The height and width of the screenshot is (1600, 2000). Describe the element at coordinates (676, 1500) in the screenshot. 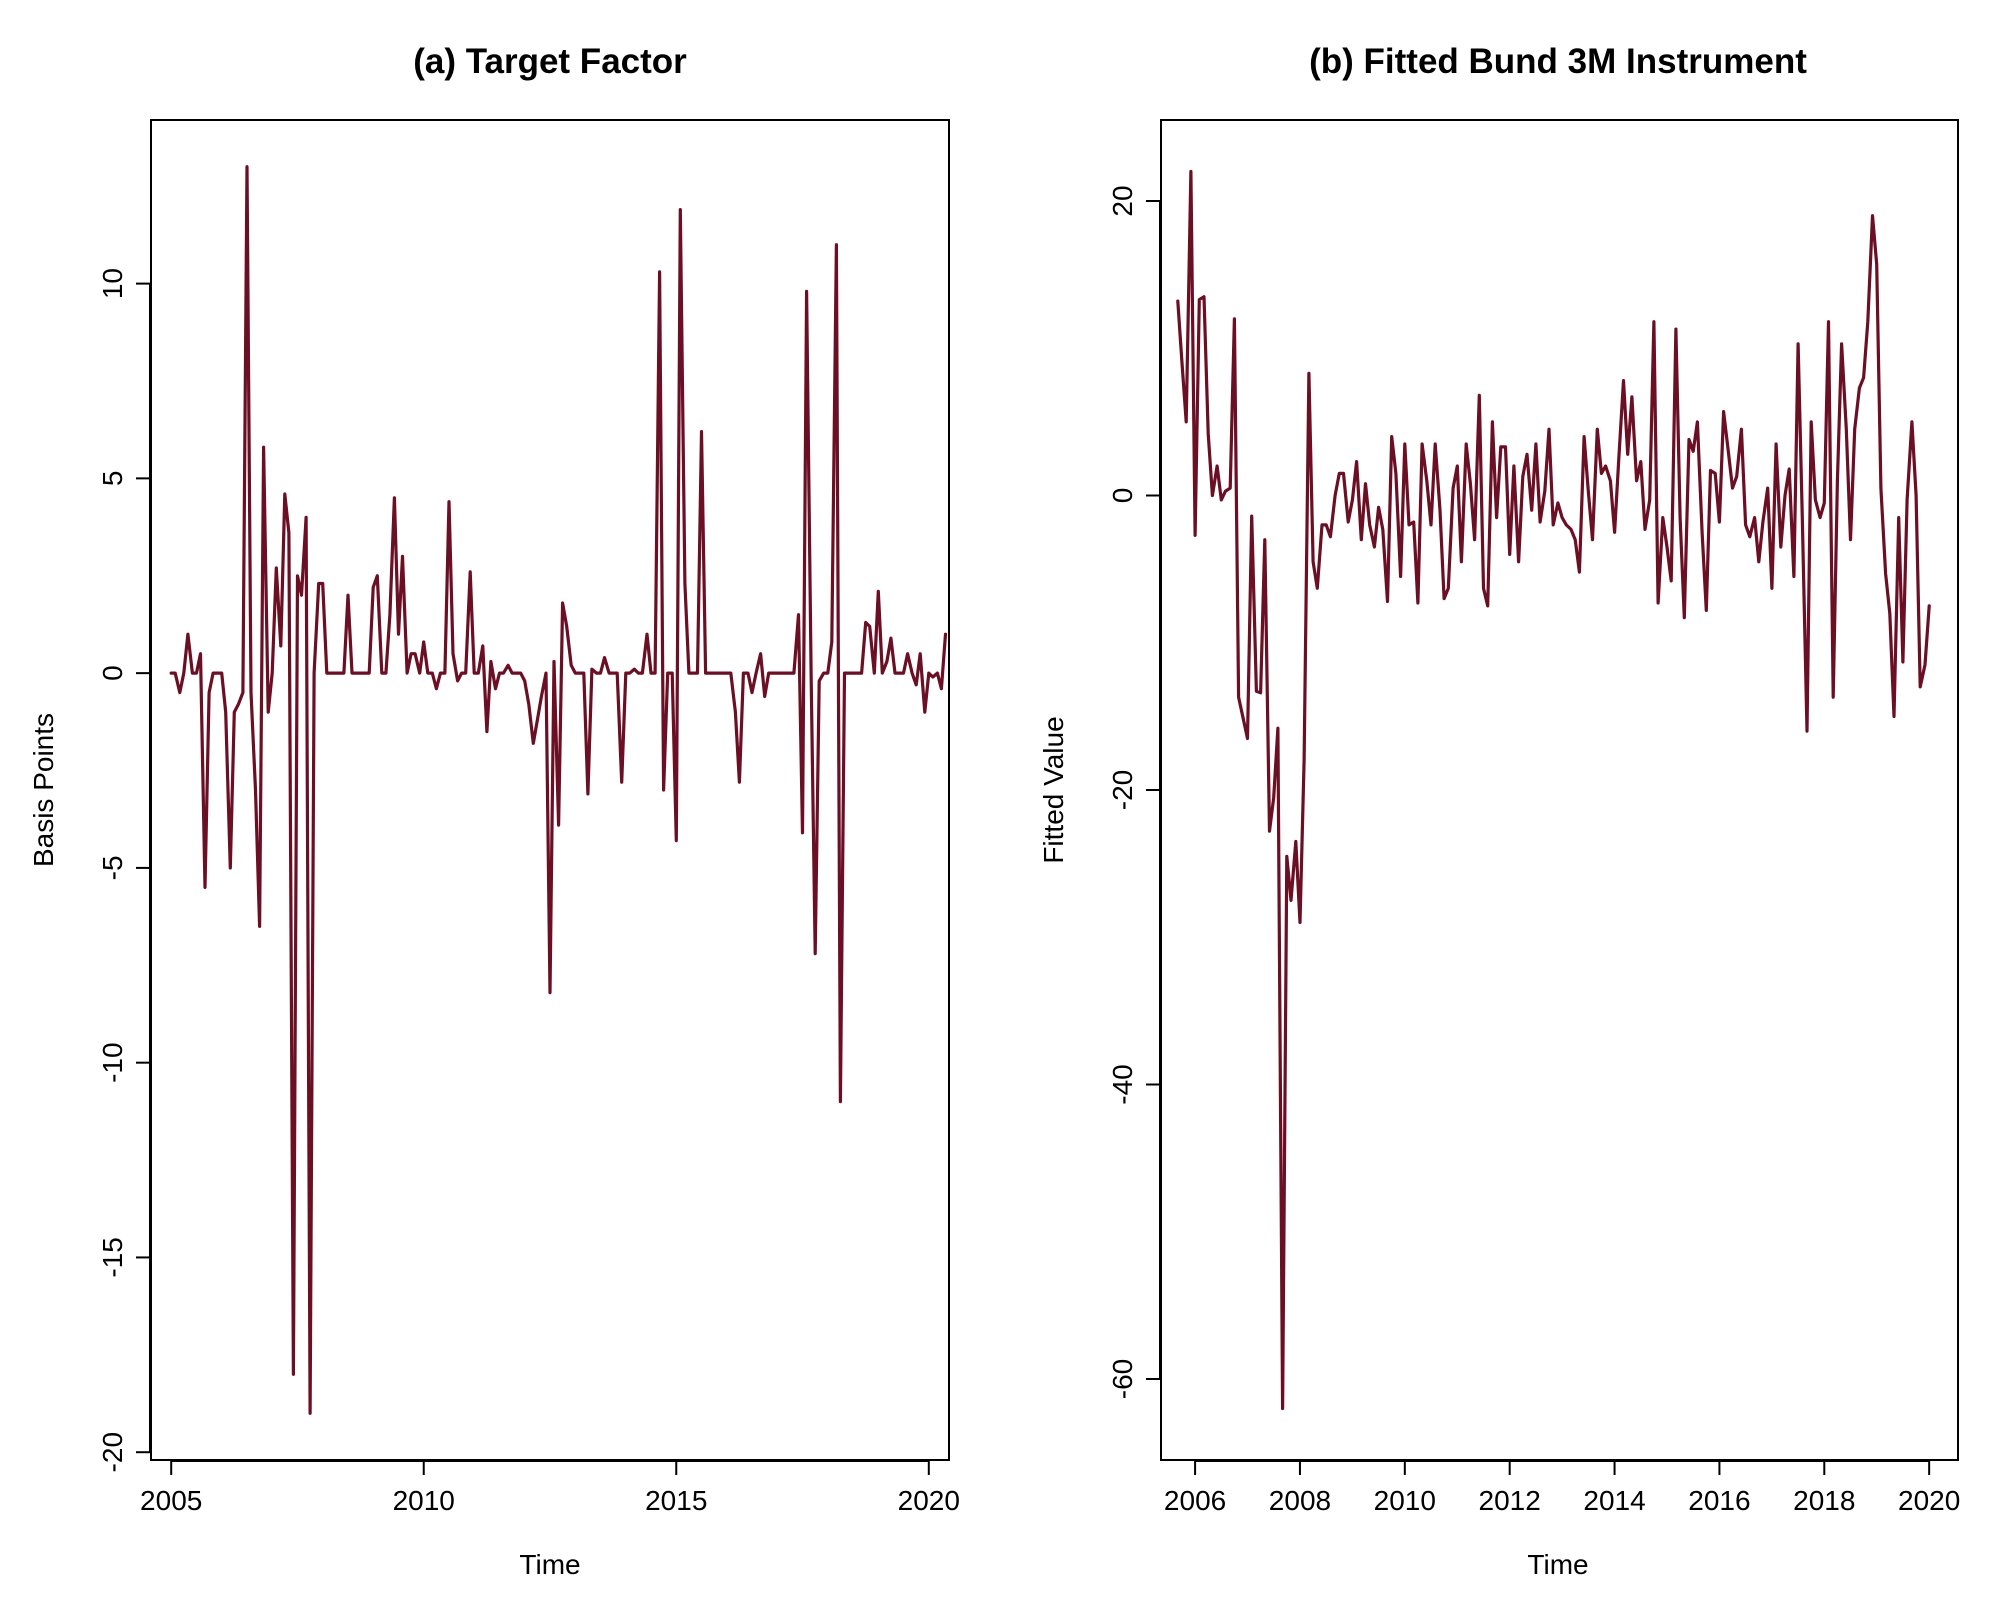

I see `x-tick-label: 2015` at that location.